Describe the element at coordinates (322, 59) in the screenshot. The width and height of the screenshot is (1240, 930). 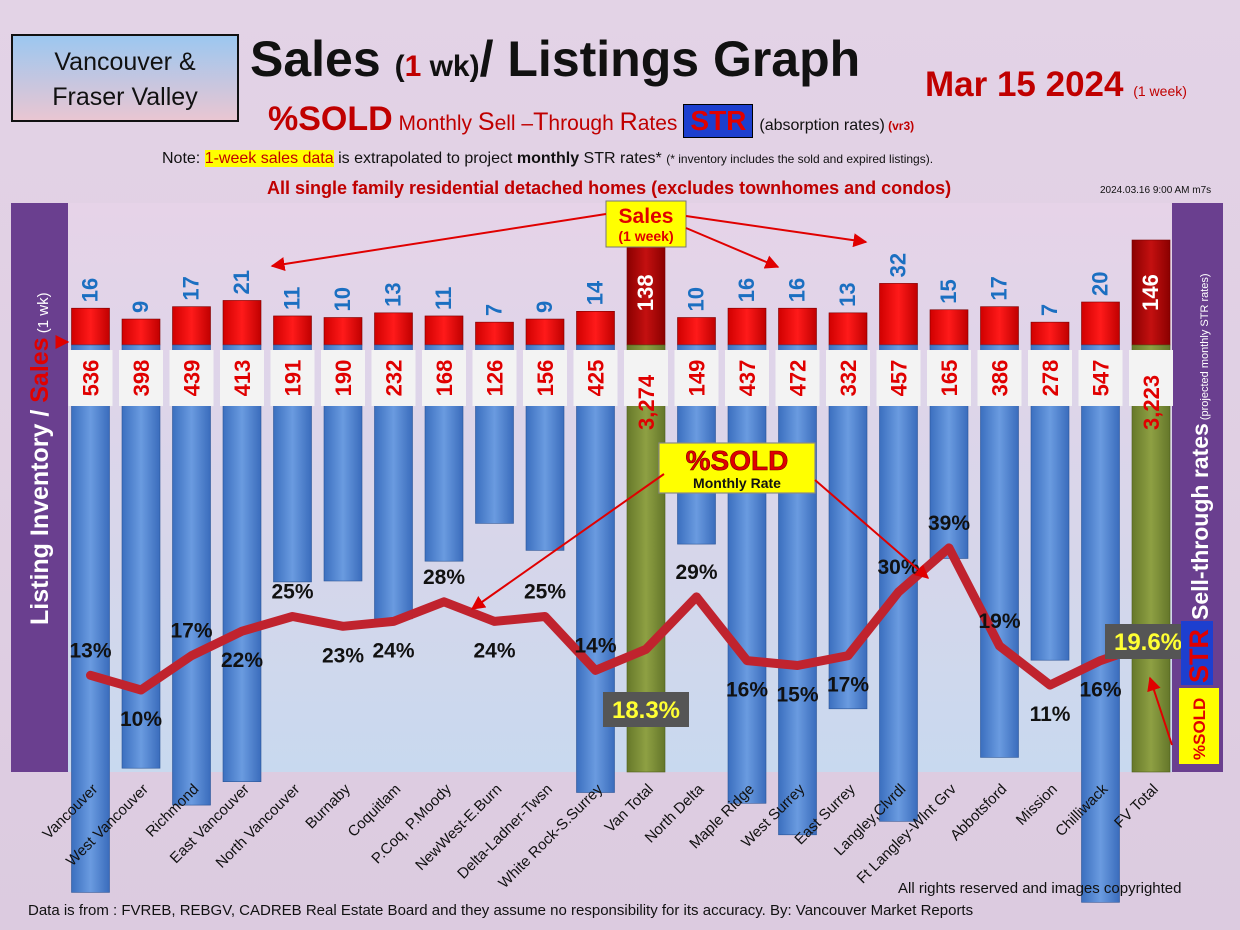
I see `title-part-a: Sales` at that location.